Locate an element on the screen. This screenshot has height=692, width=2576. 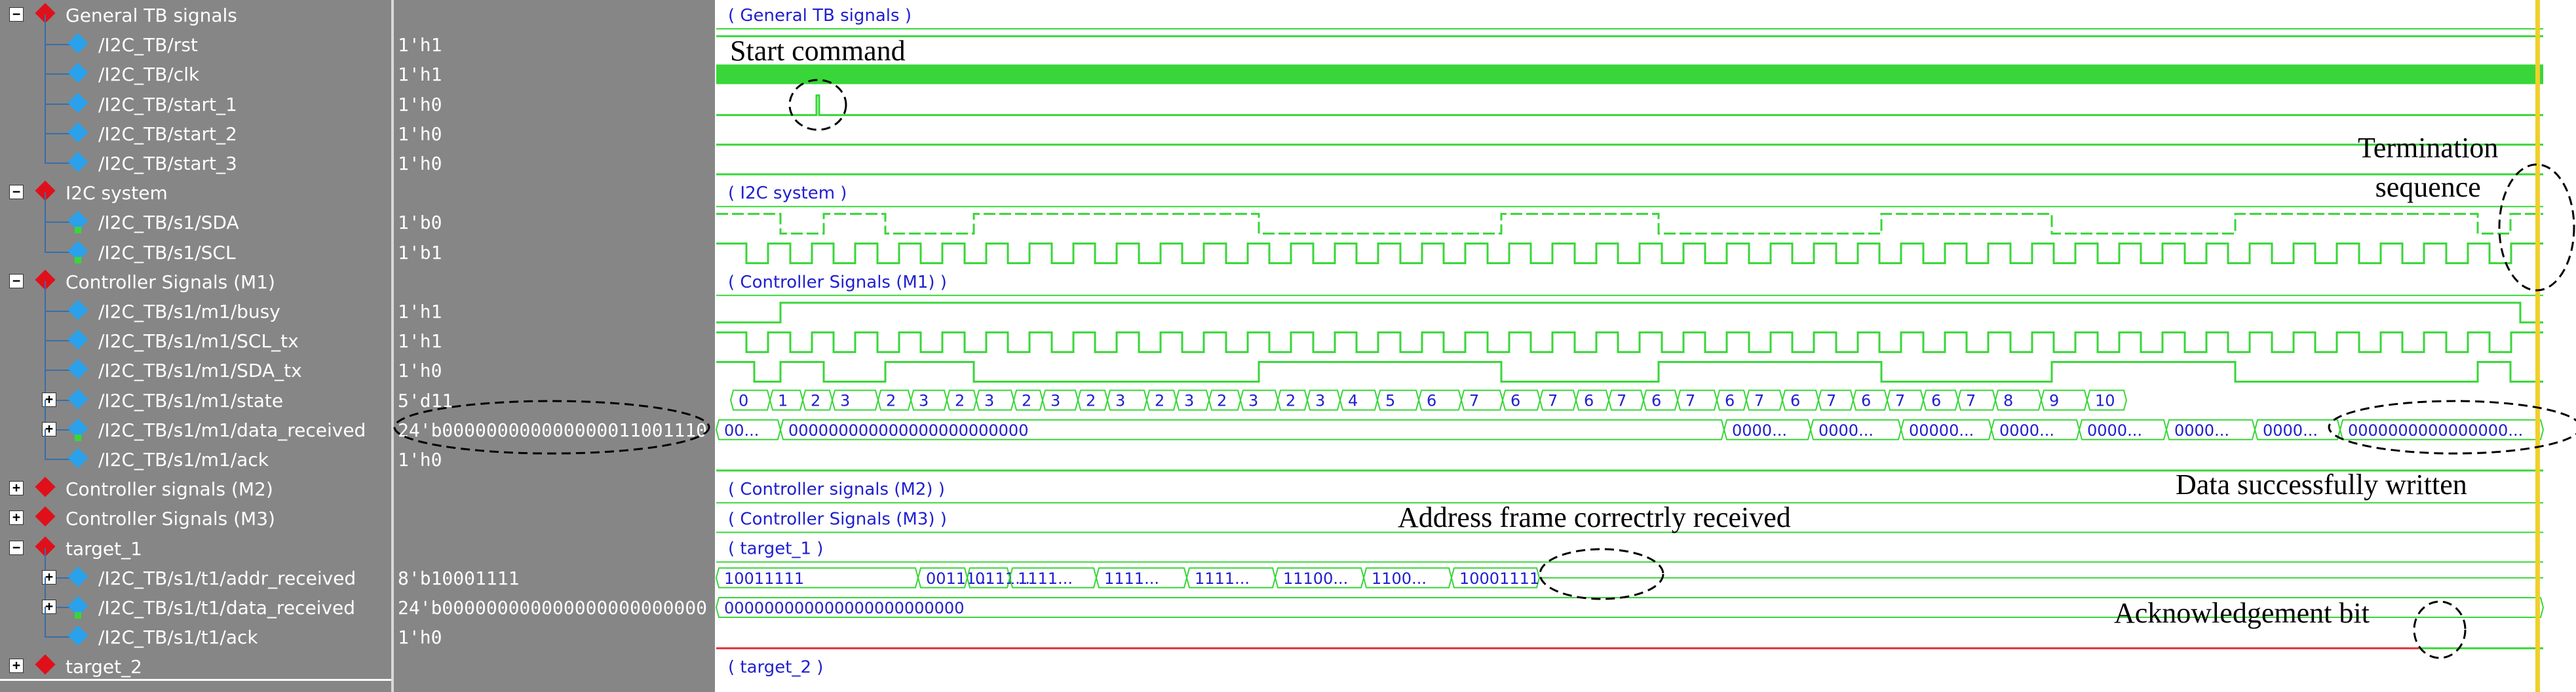
signal-row-i2c-tb-s1-m1-busy: /I2C_TB/s1/m1/busy is located at coordinates (195, 303).